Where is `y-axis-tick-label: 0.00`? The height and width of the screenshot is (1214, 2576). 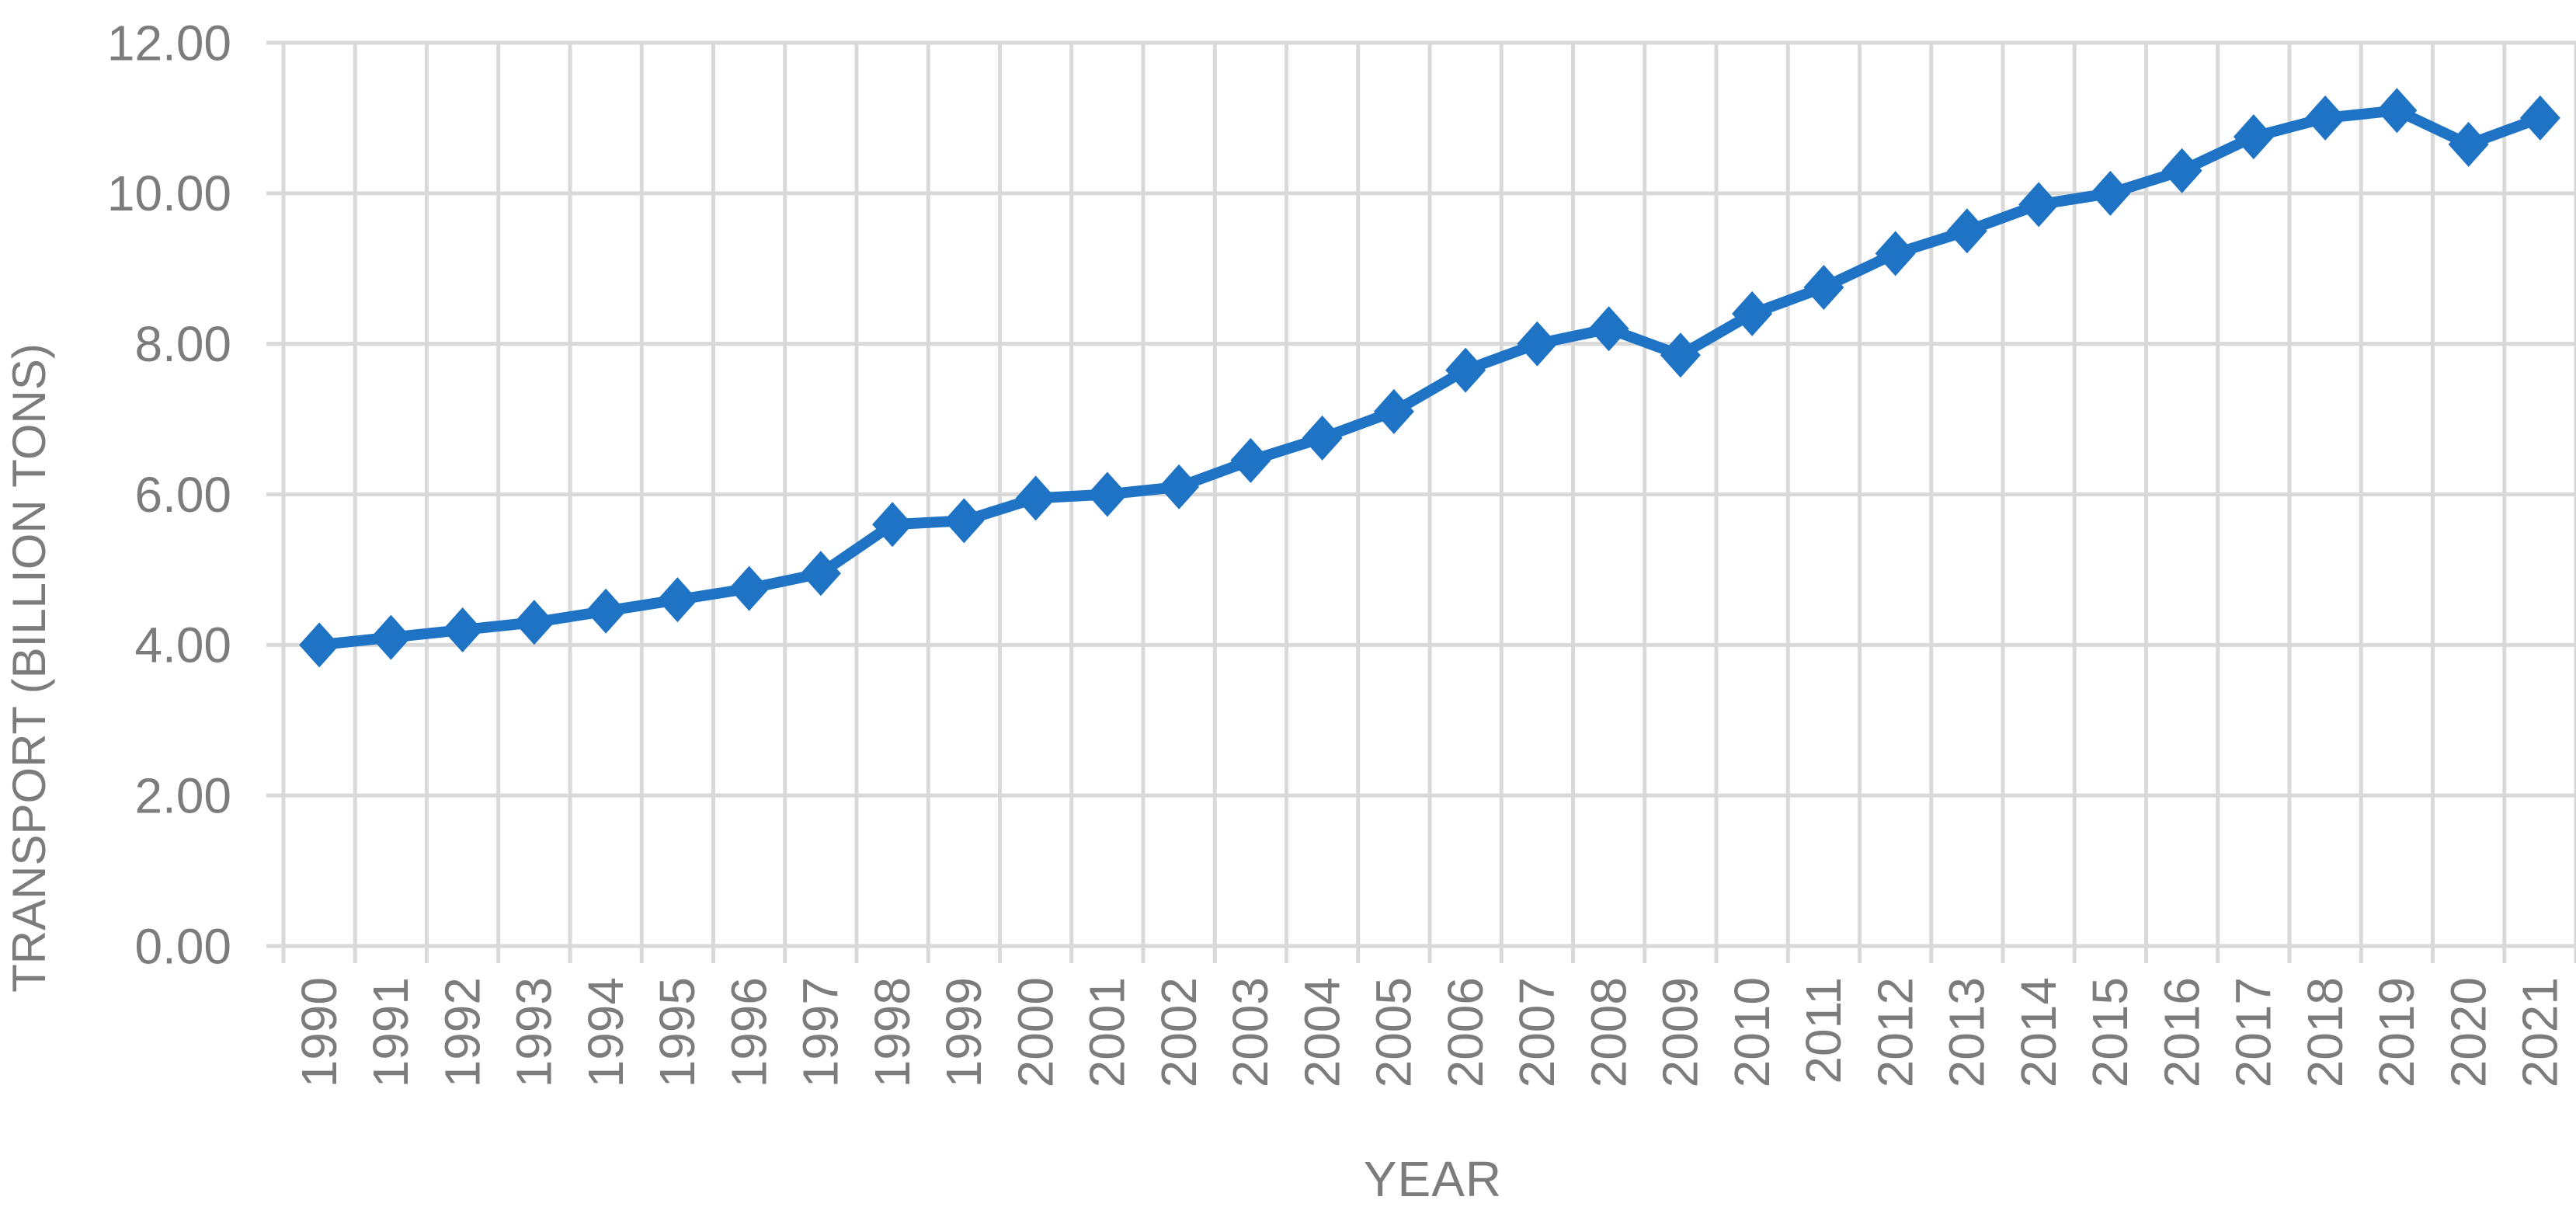
y-axis-tick-label: 0.00 is located at coordinates (182, 946).